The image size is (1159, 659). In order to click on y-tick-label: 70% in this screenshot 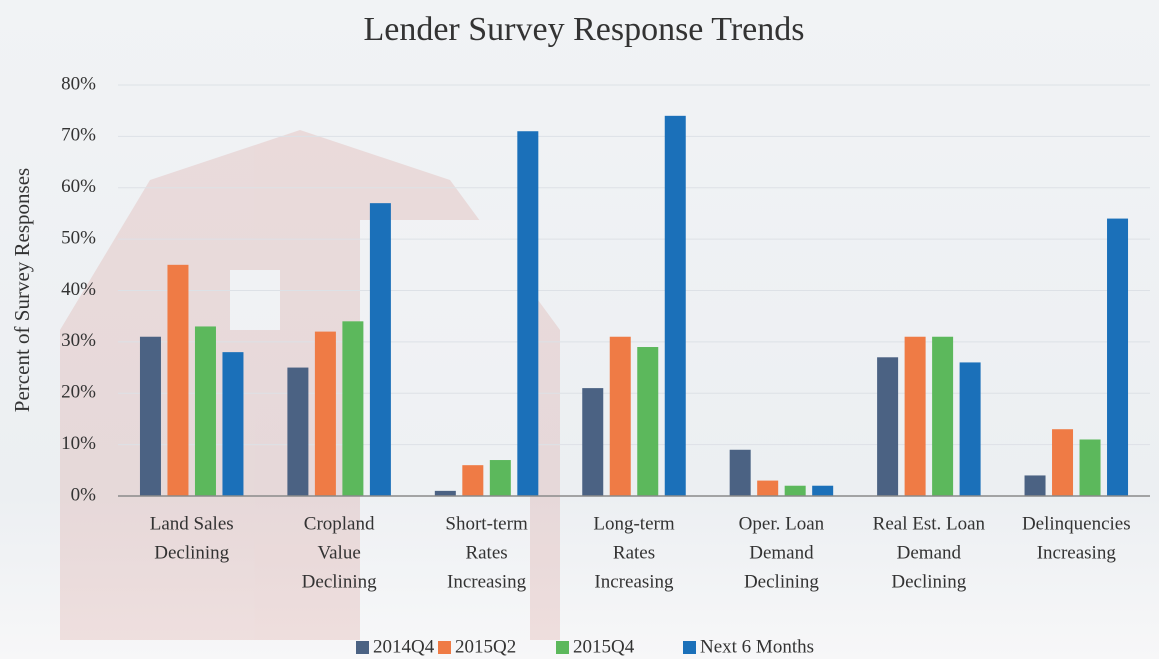, I will do `click(78, 135)`.